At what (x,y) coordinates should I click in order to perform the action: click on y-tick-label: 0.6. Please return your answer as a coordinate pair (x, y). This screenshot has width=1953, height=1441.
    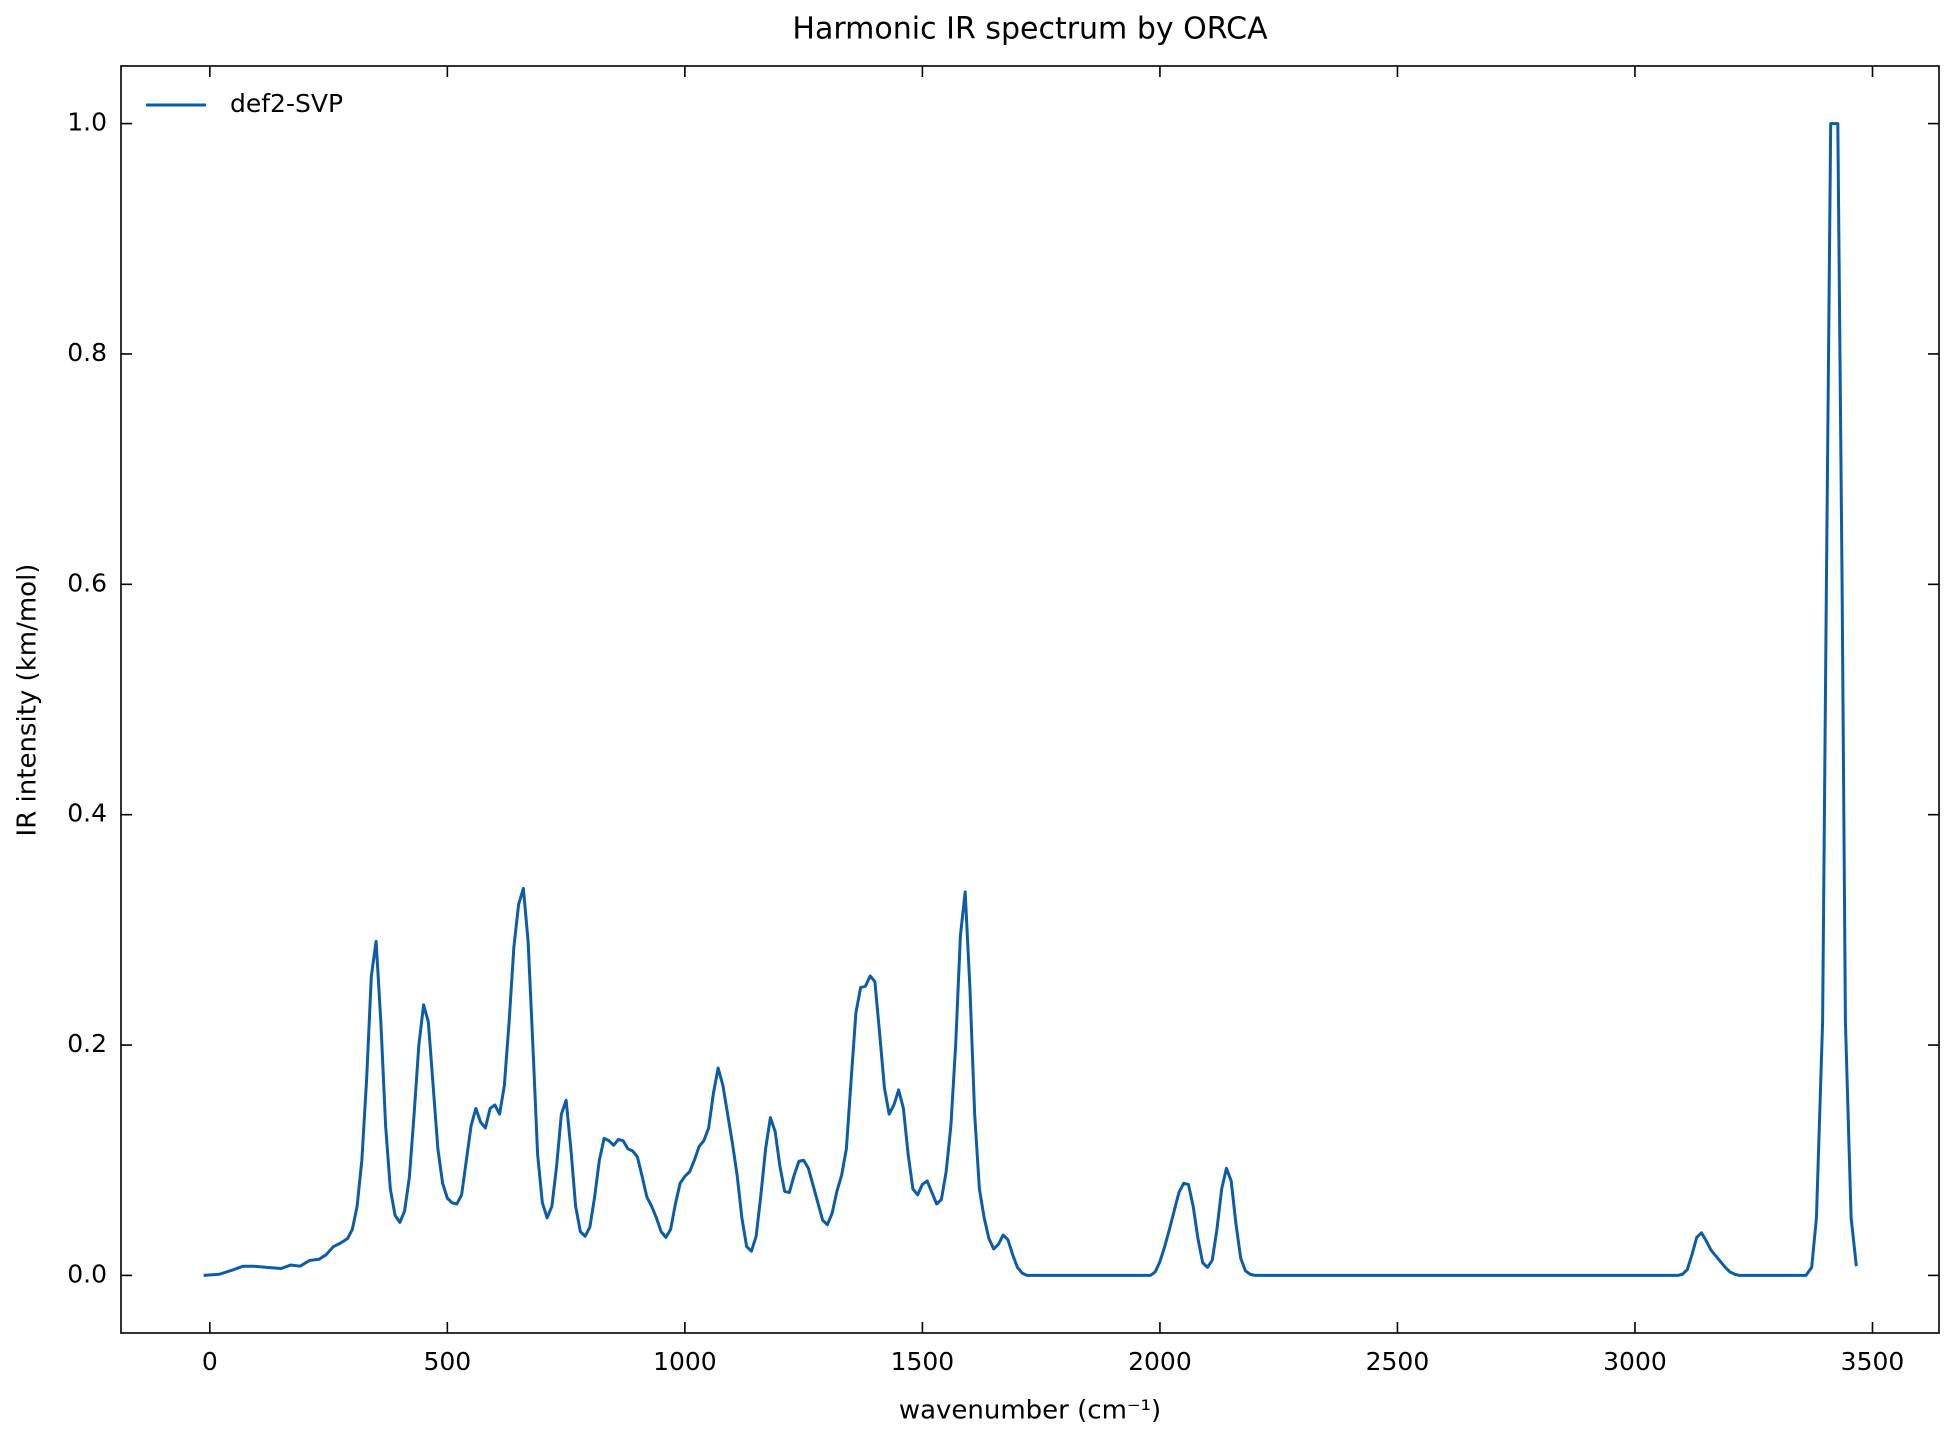
    Looking at the image, I should click on (87, 582).